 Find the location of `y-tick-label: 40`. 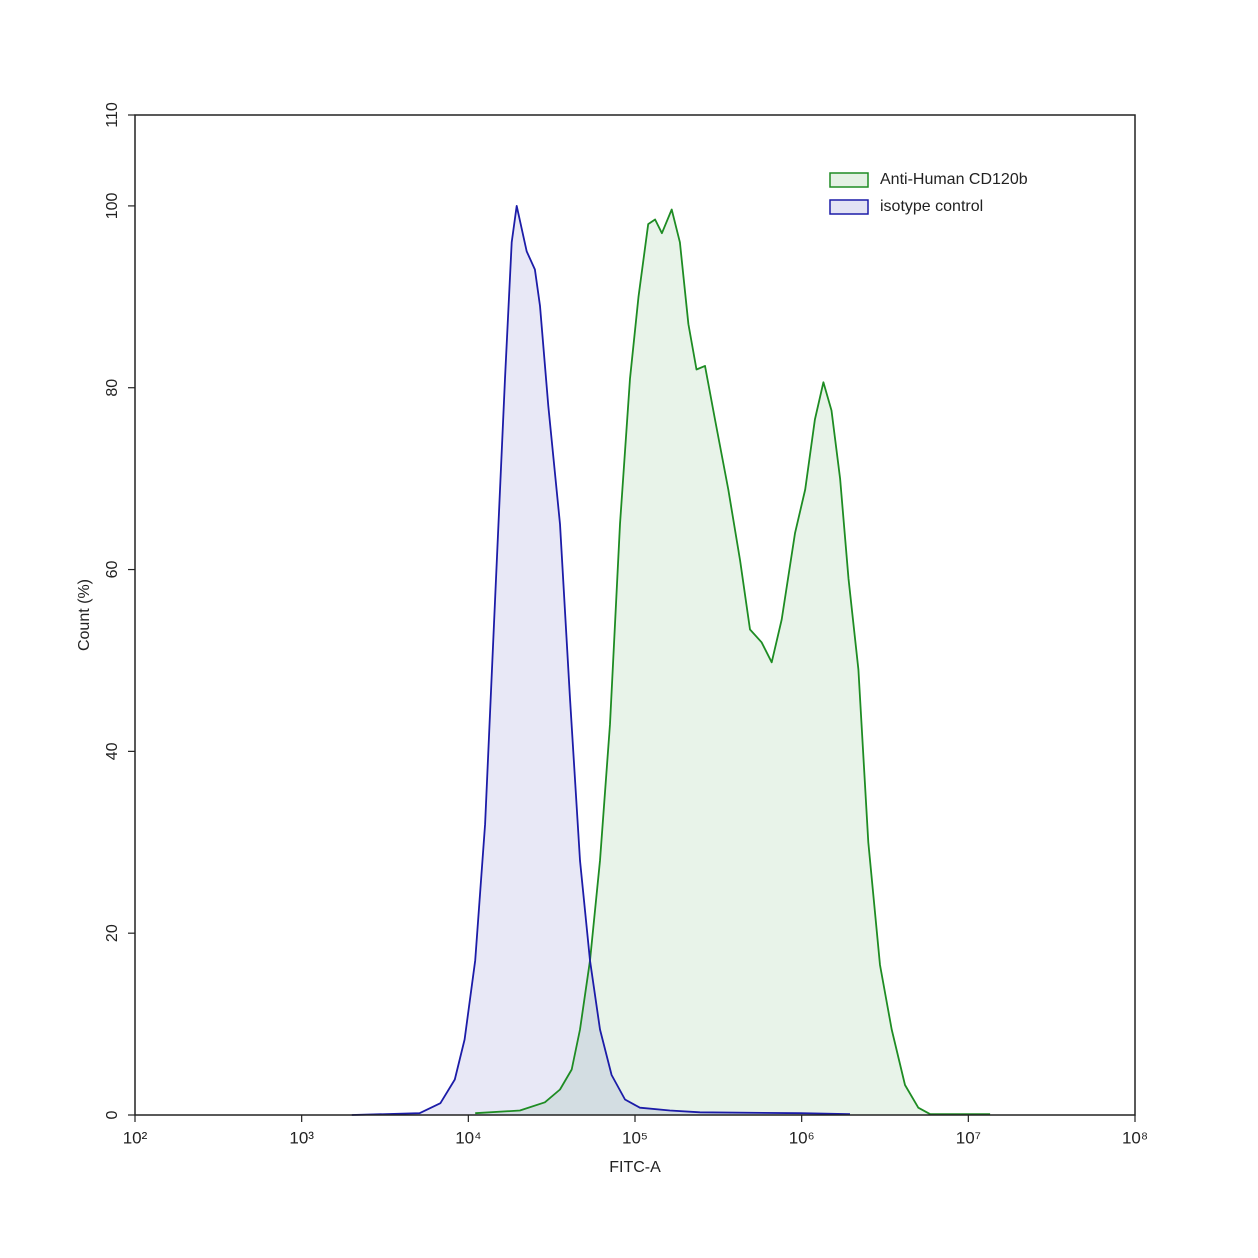

y-tick-label: 40 is located at coordinates (112, 751).